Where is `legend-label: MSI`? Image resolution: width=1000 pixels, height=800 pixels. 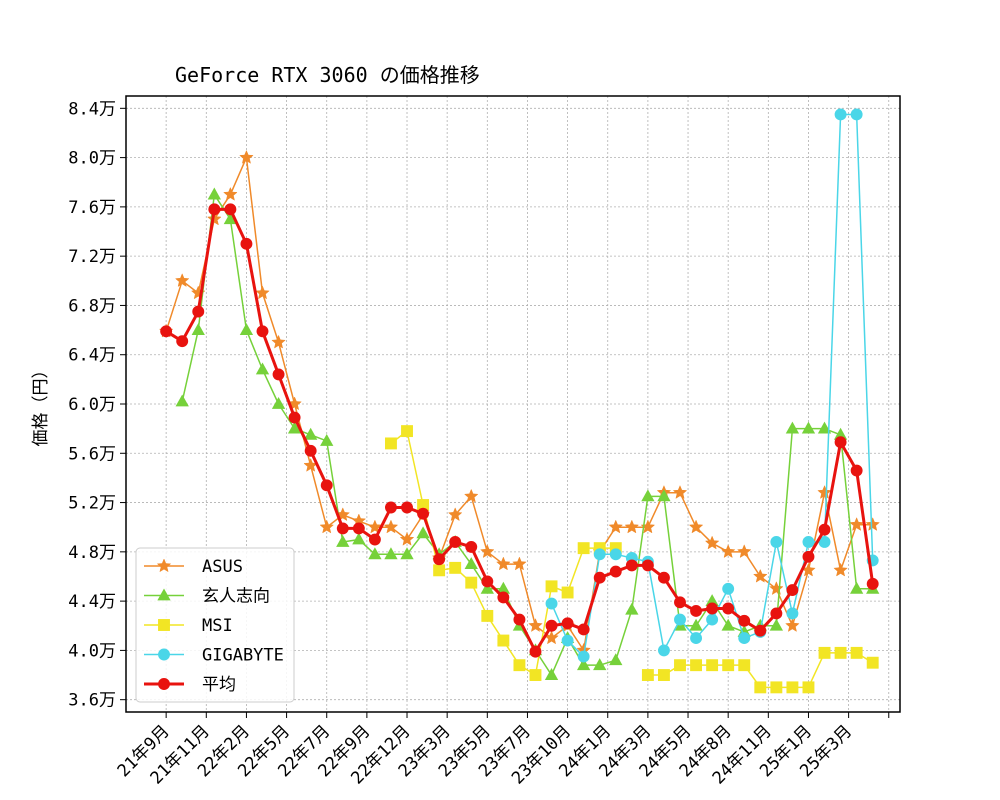
legend-label: MSI is located at coordinates (217, 626).